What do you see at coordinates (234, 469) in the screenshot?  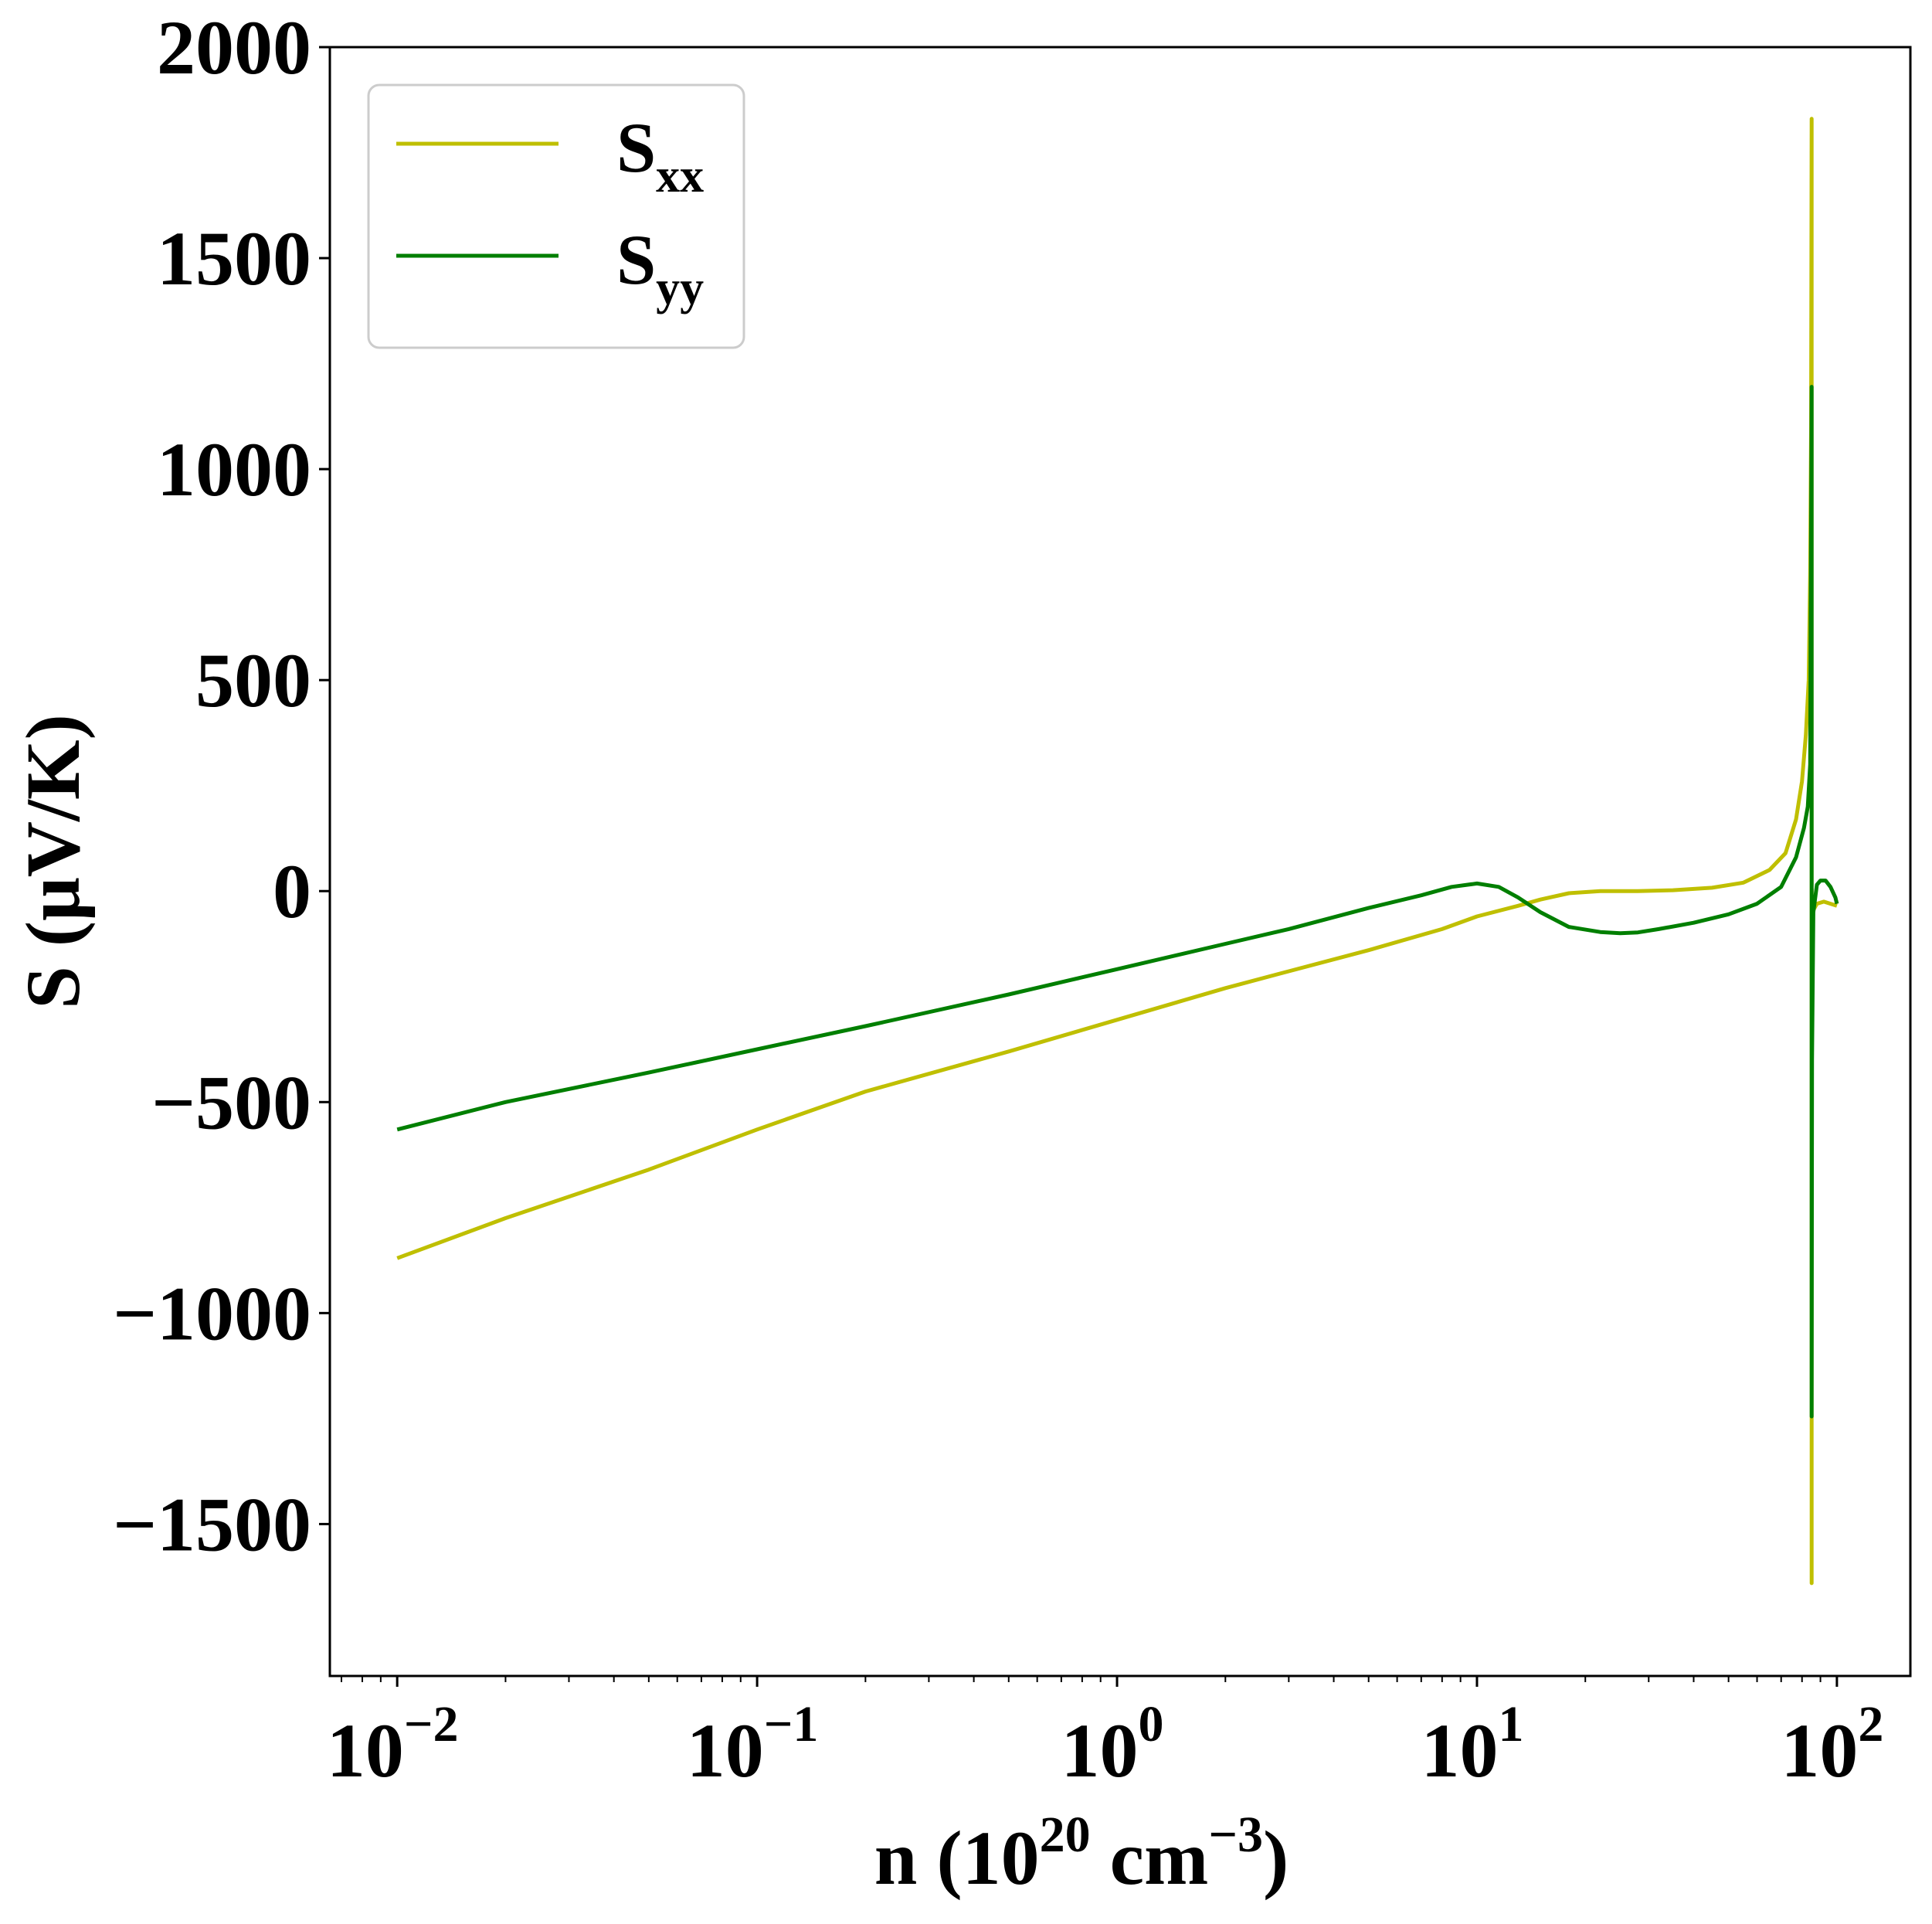 I see `y-tick-label: 1000` at bounding box center [234, 469].